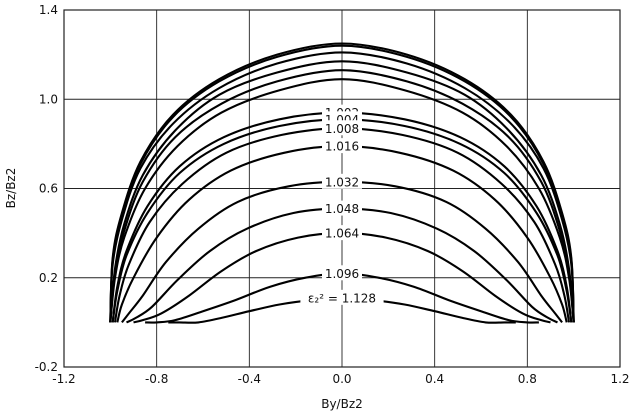  What do you see at coordinates (341, 379) in the screenshot?
I see `x-tick-label: 0.0` at bounding box center [341, 379].